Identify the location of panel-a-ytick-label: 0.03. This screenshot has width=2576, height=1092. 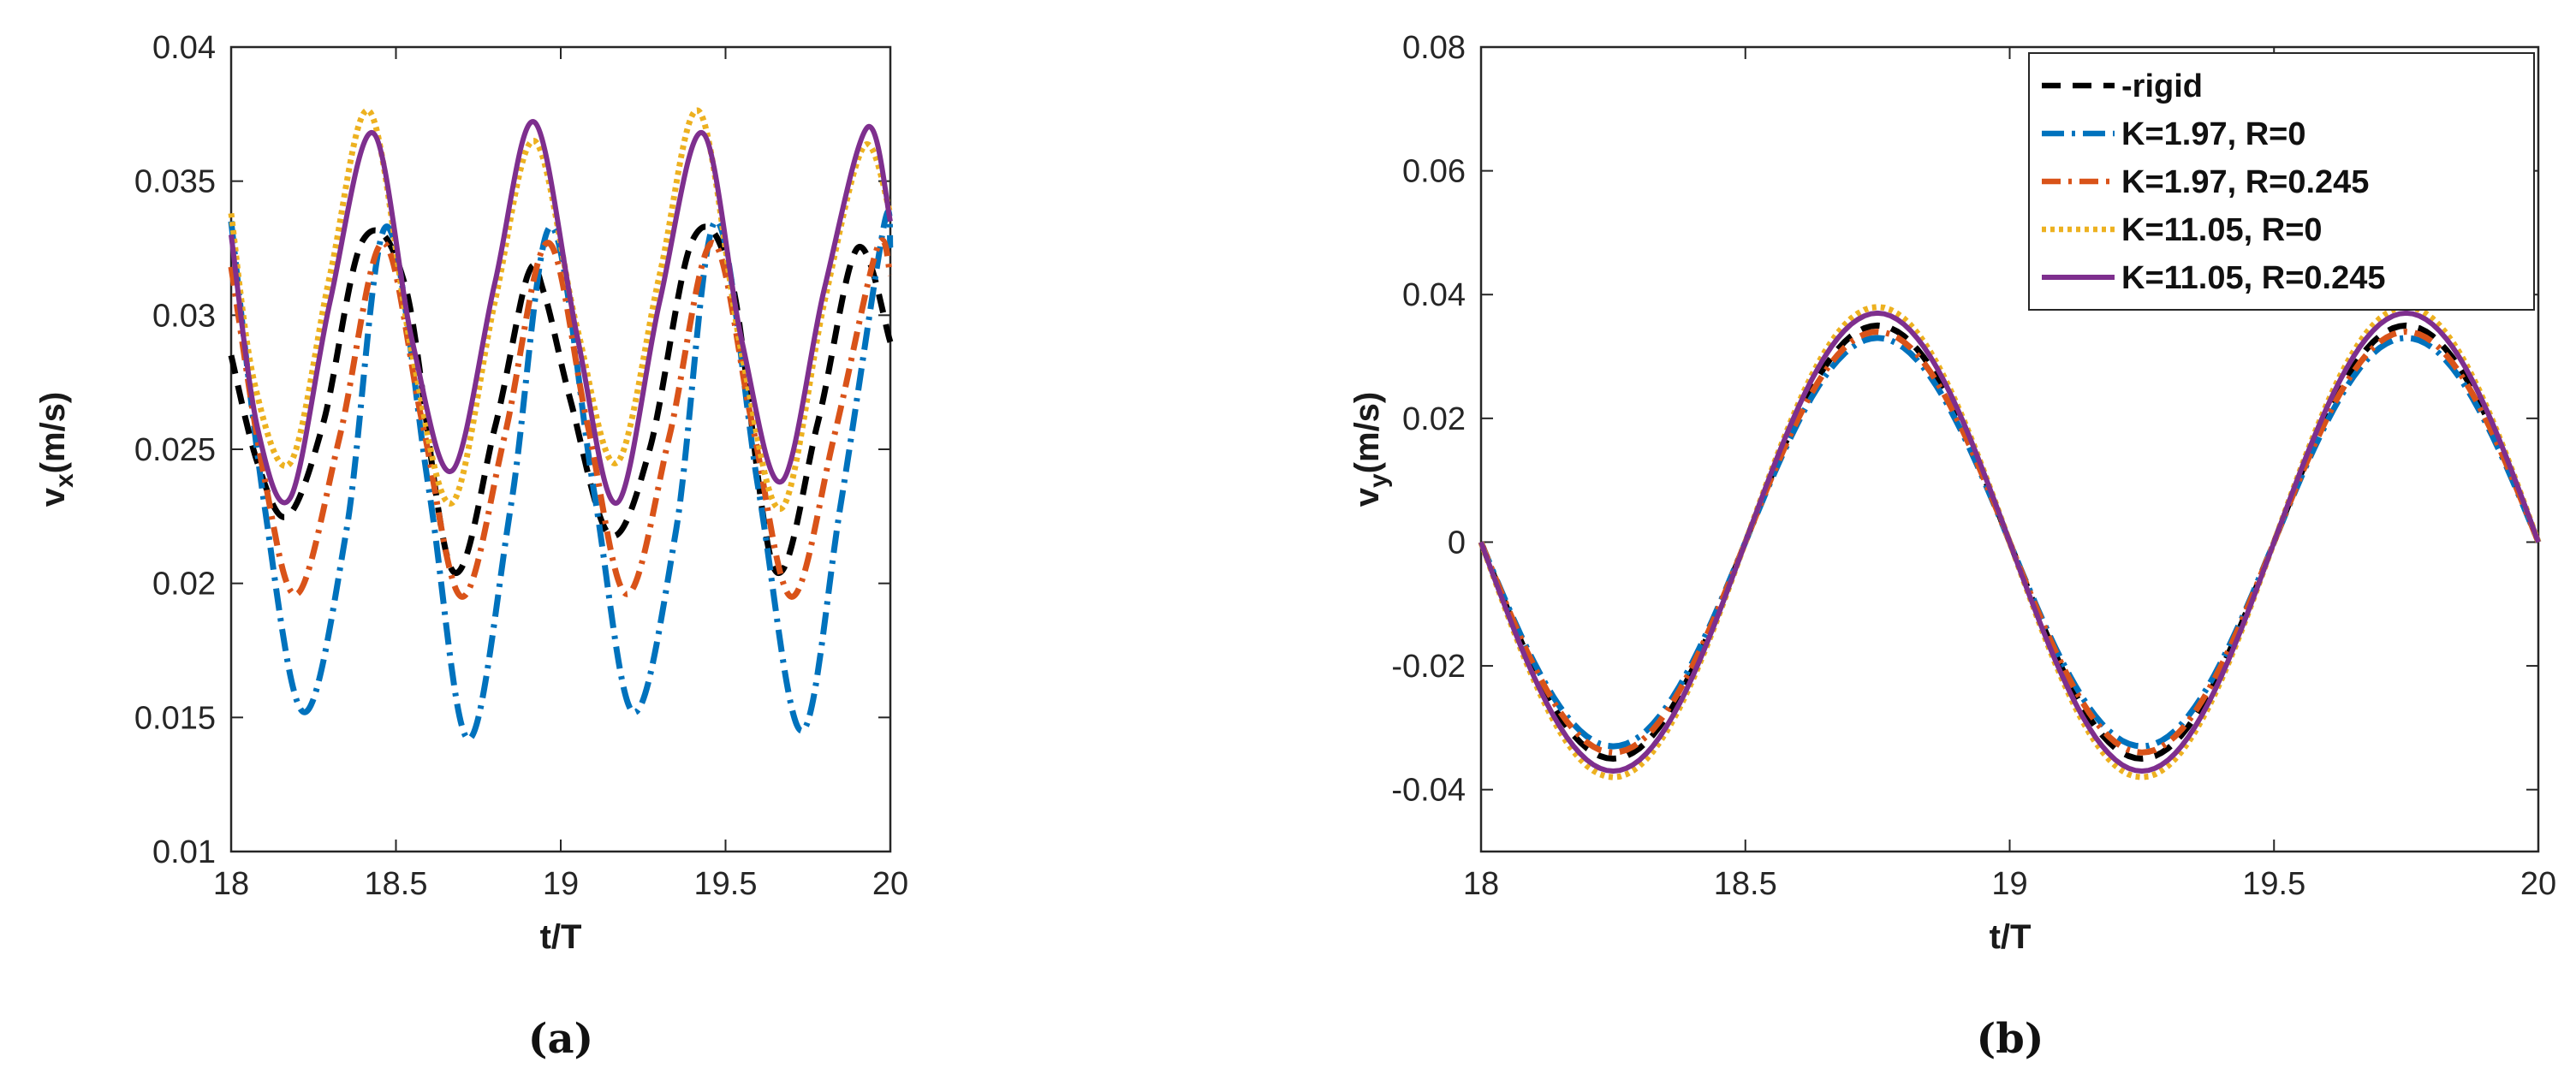
(184, 316).